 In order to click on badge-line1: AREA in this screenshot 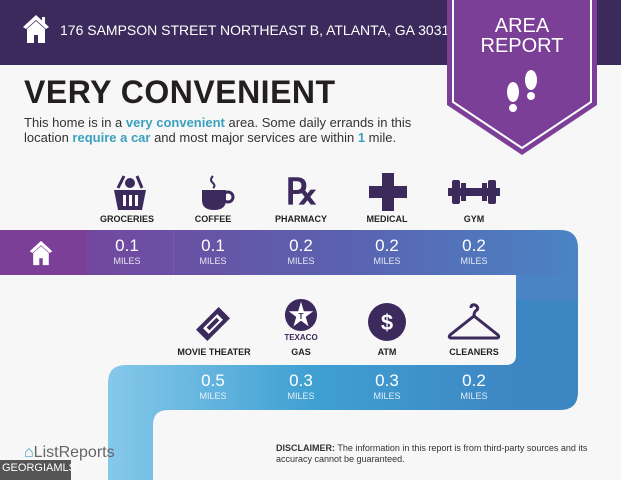, I will do `click(522, 26)`.